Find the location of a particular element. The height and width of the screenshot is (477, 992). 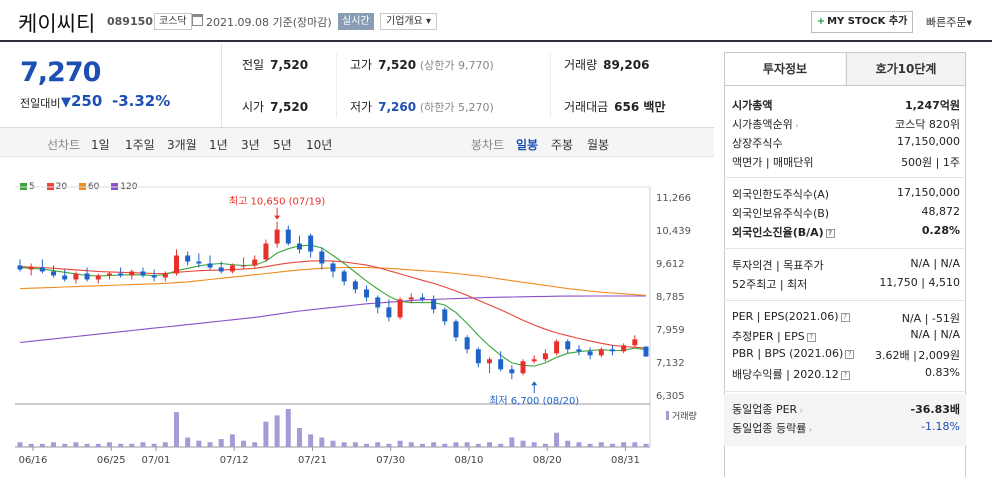

info-row-label: 동일업종 PER › is located at coordinates (767, 409).